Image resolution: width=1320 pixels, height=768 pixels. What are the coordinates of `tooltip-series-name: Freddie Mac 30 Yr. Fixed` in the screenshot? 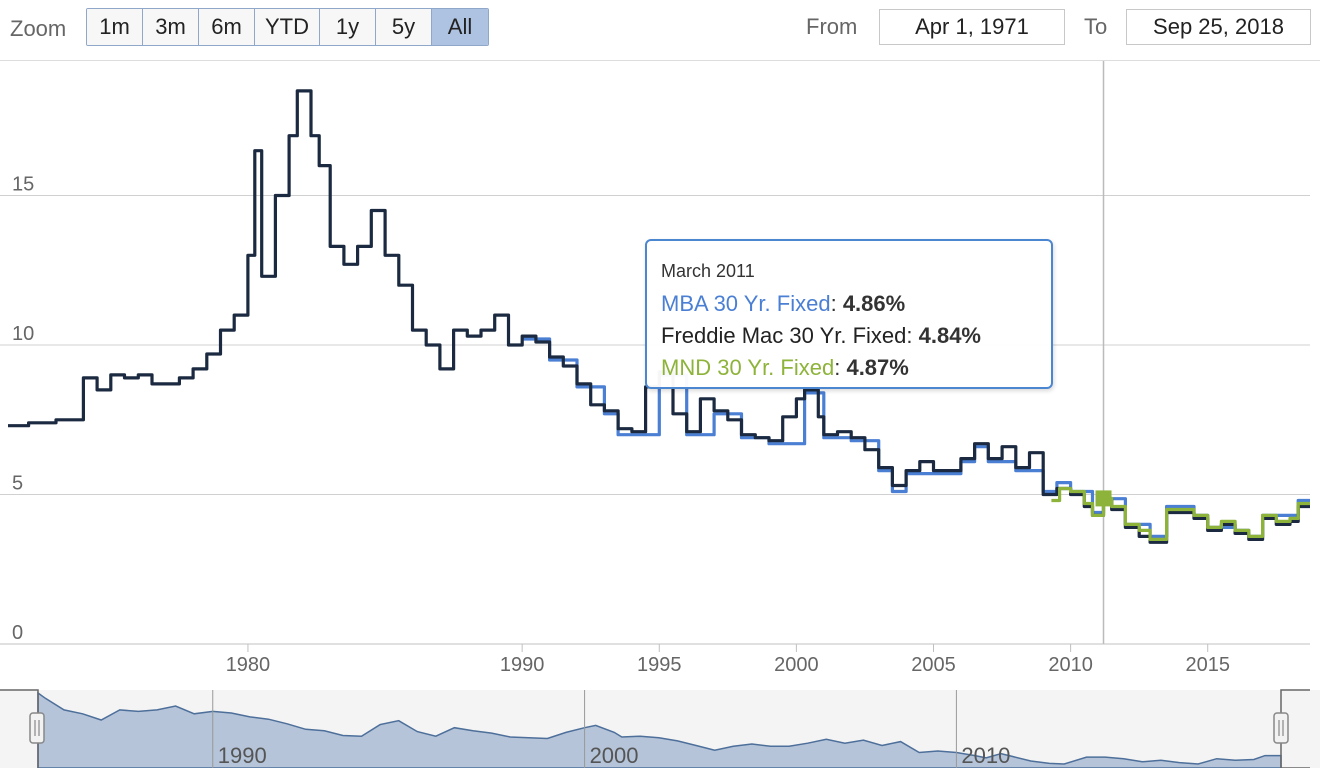 It's located at (784, 335).